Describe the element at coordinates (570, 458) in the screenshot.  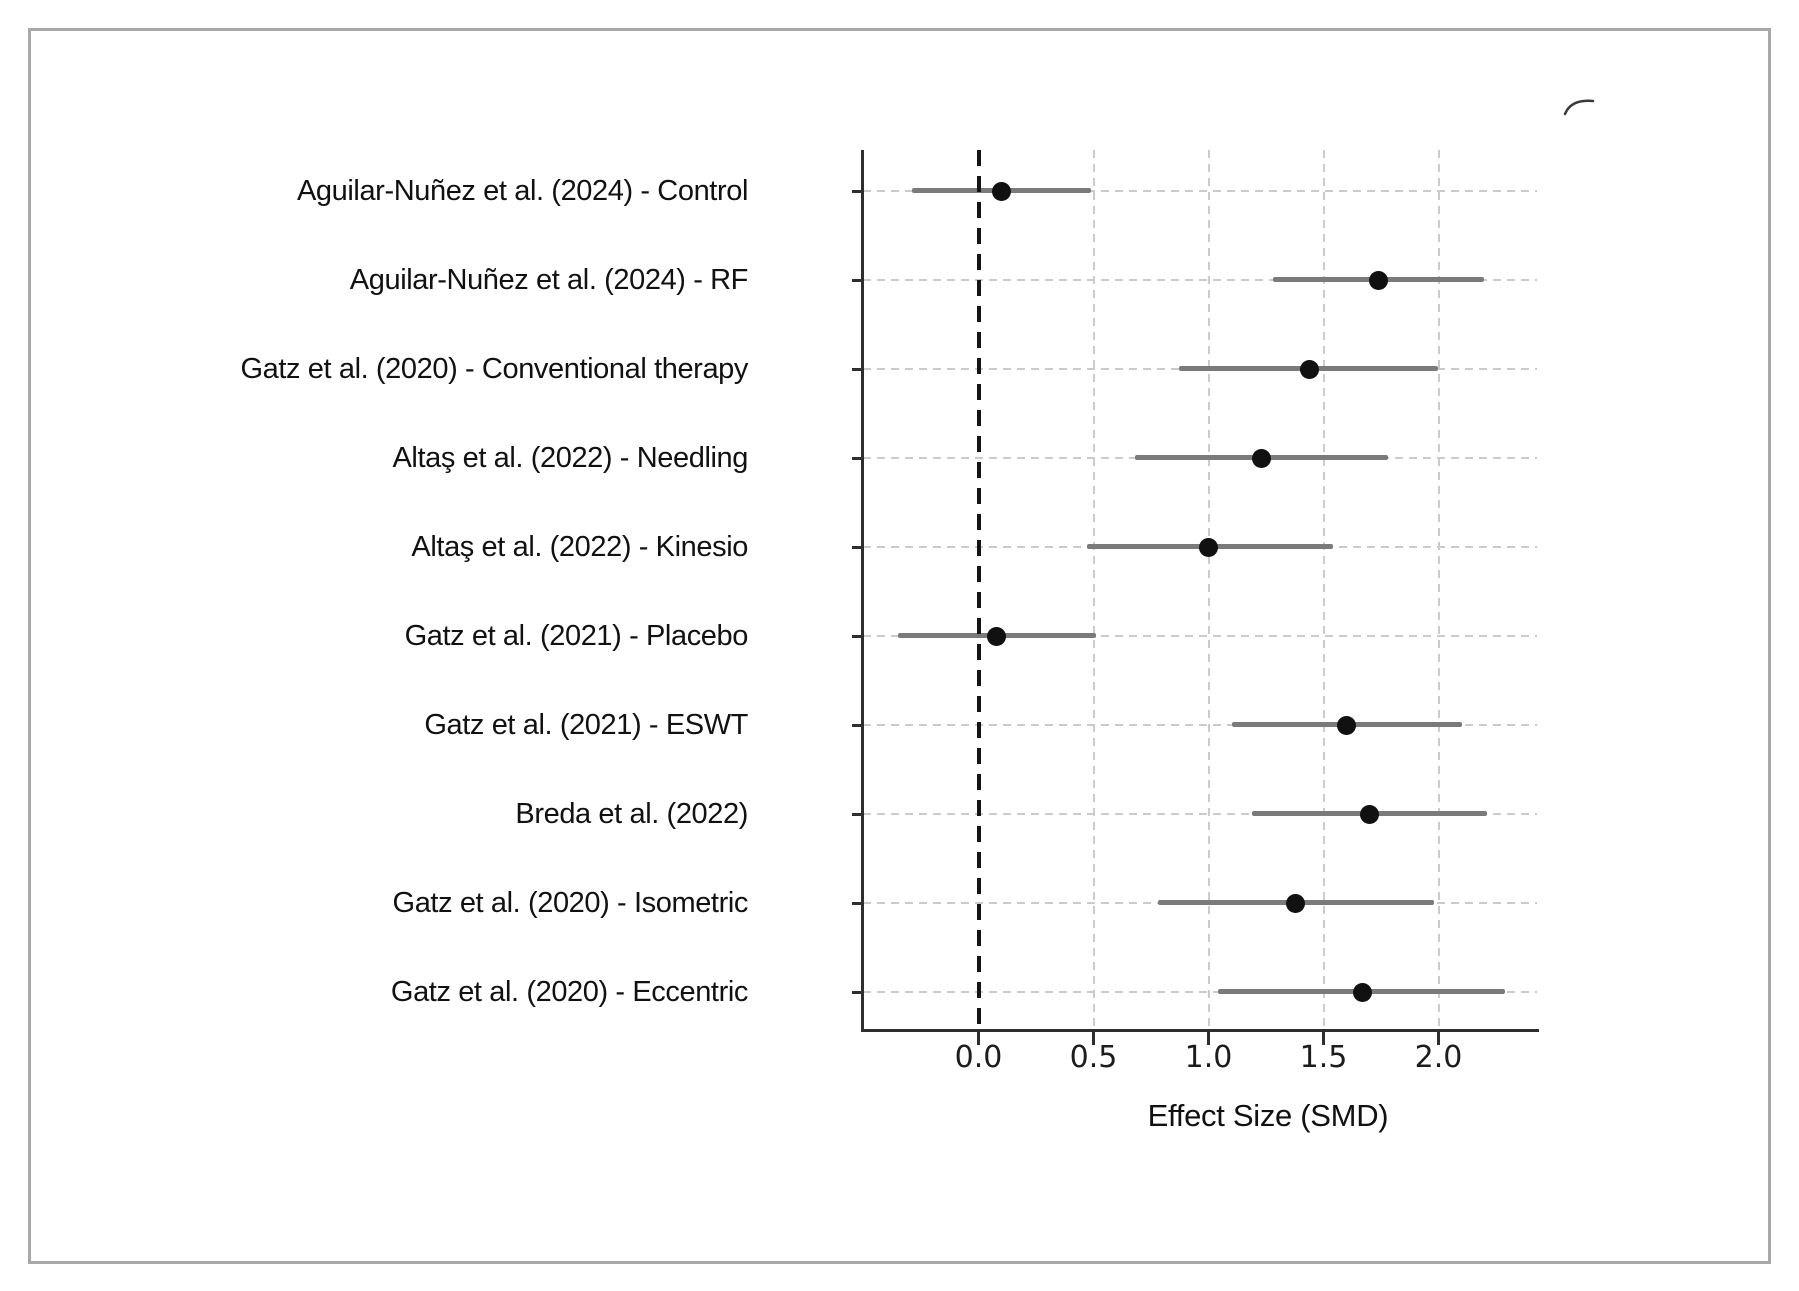
I see `study-label: Altaş et al. (2022) - Needling` at that location.